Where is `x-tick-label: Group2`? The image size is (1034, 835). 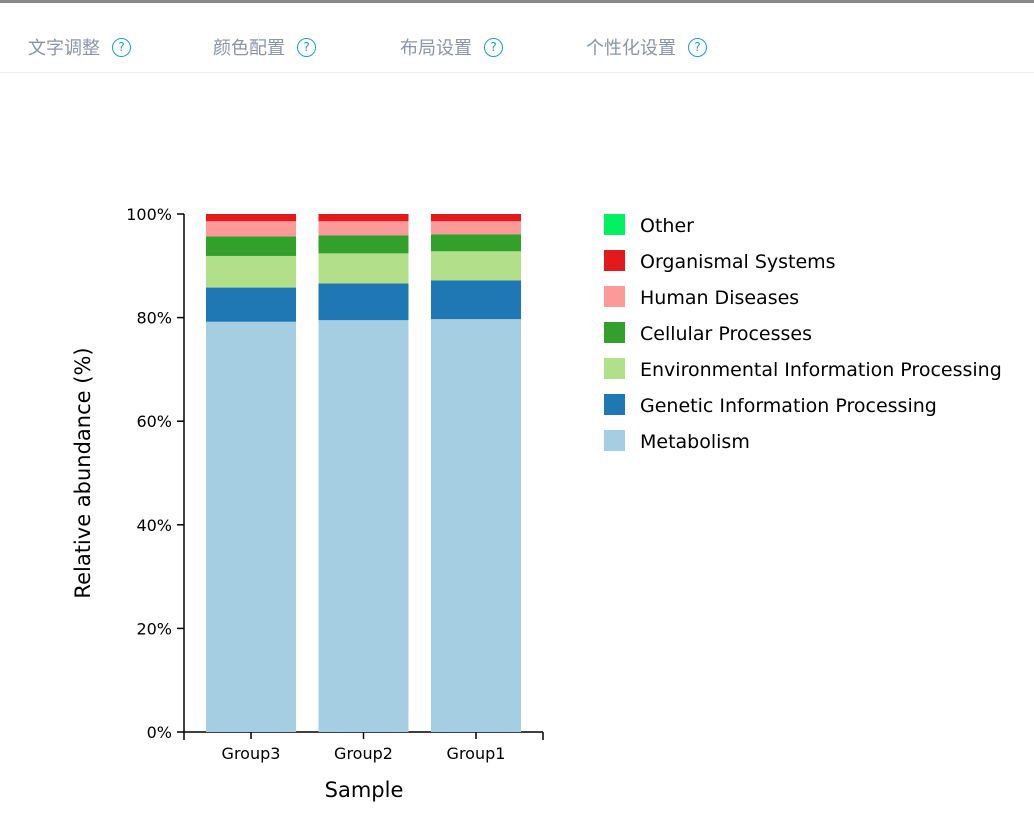
x-tick-label: Group2 is located at coordinates (363, 753).